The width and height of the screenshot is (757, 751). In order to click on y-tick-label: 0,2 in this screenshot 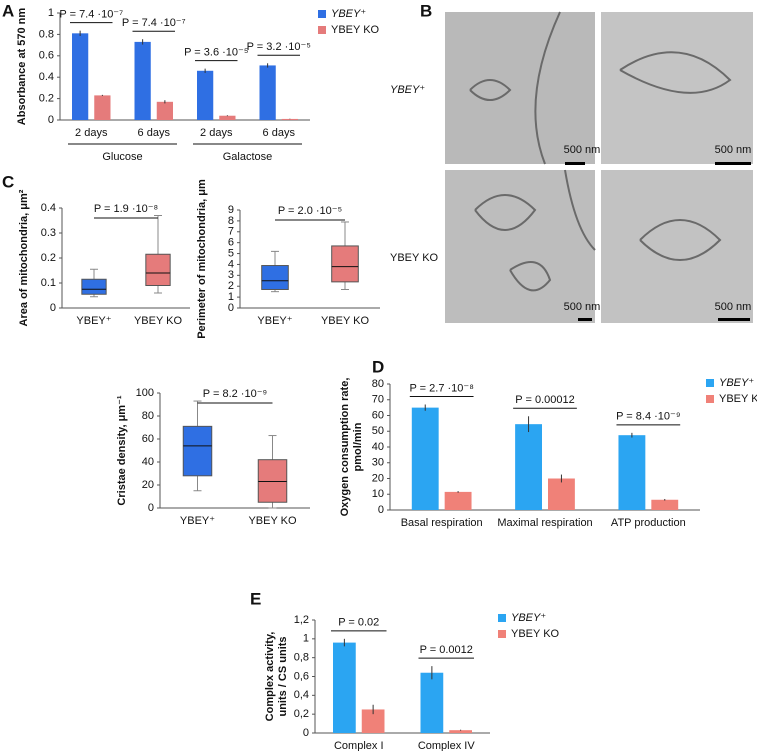, I will do `click(301, 714)`.